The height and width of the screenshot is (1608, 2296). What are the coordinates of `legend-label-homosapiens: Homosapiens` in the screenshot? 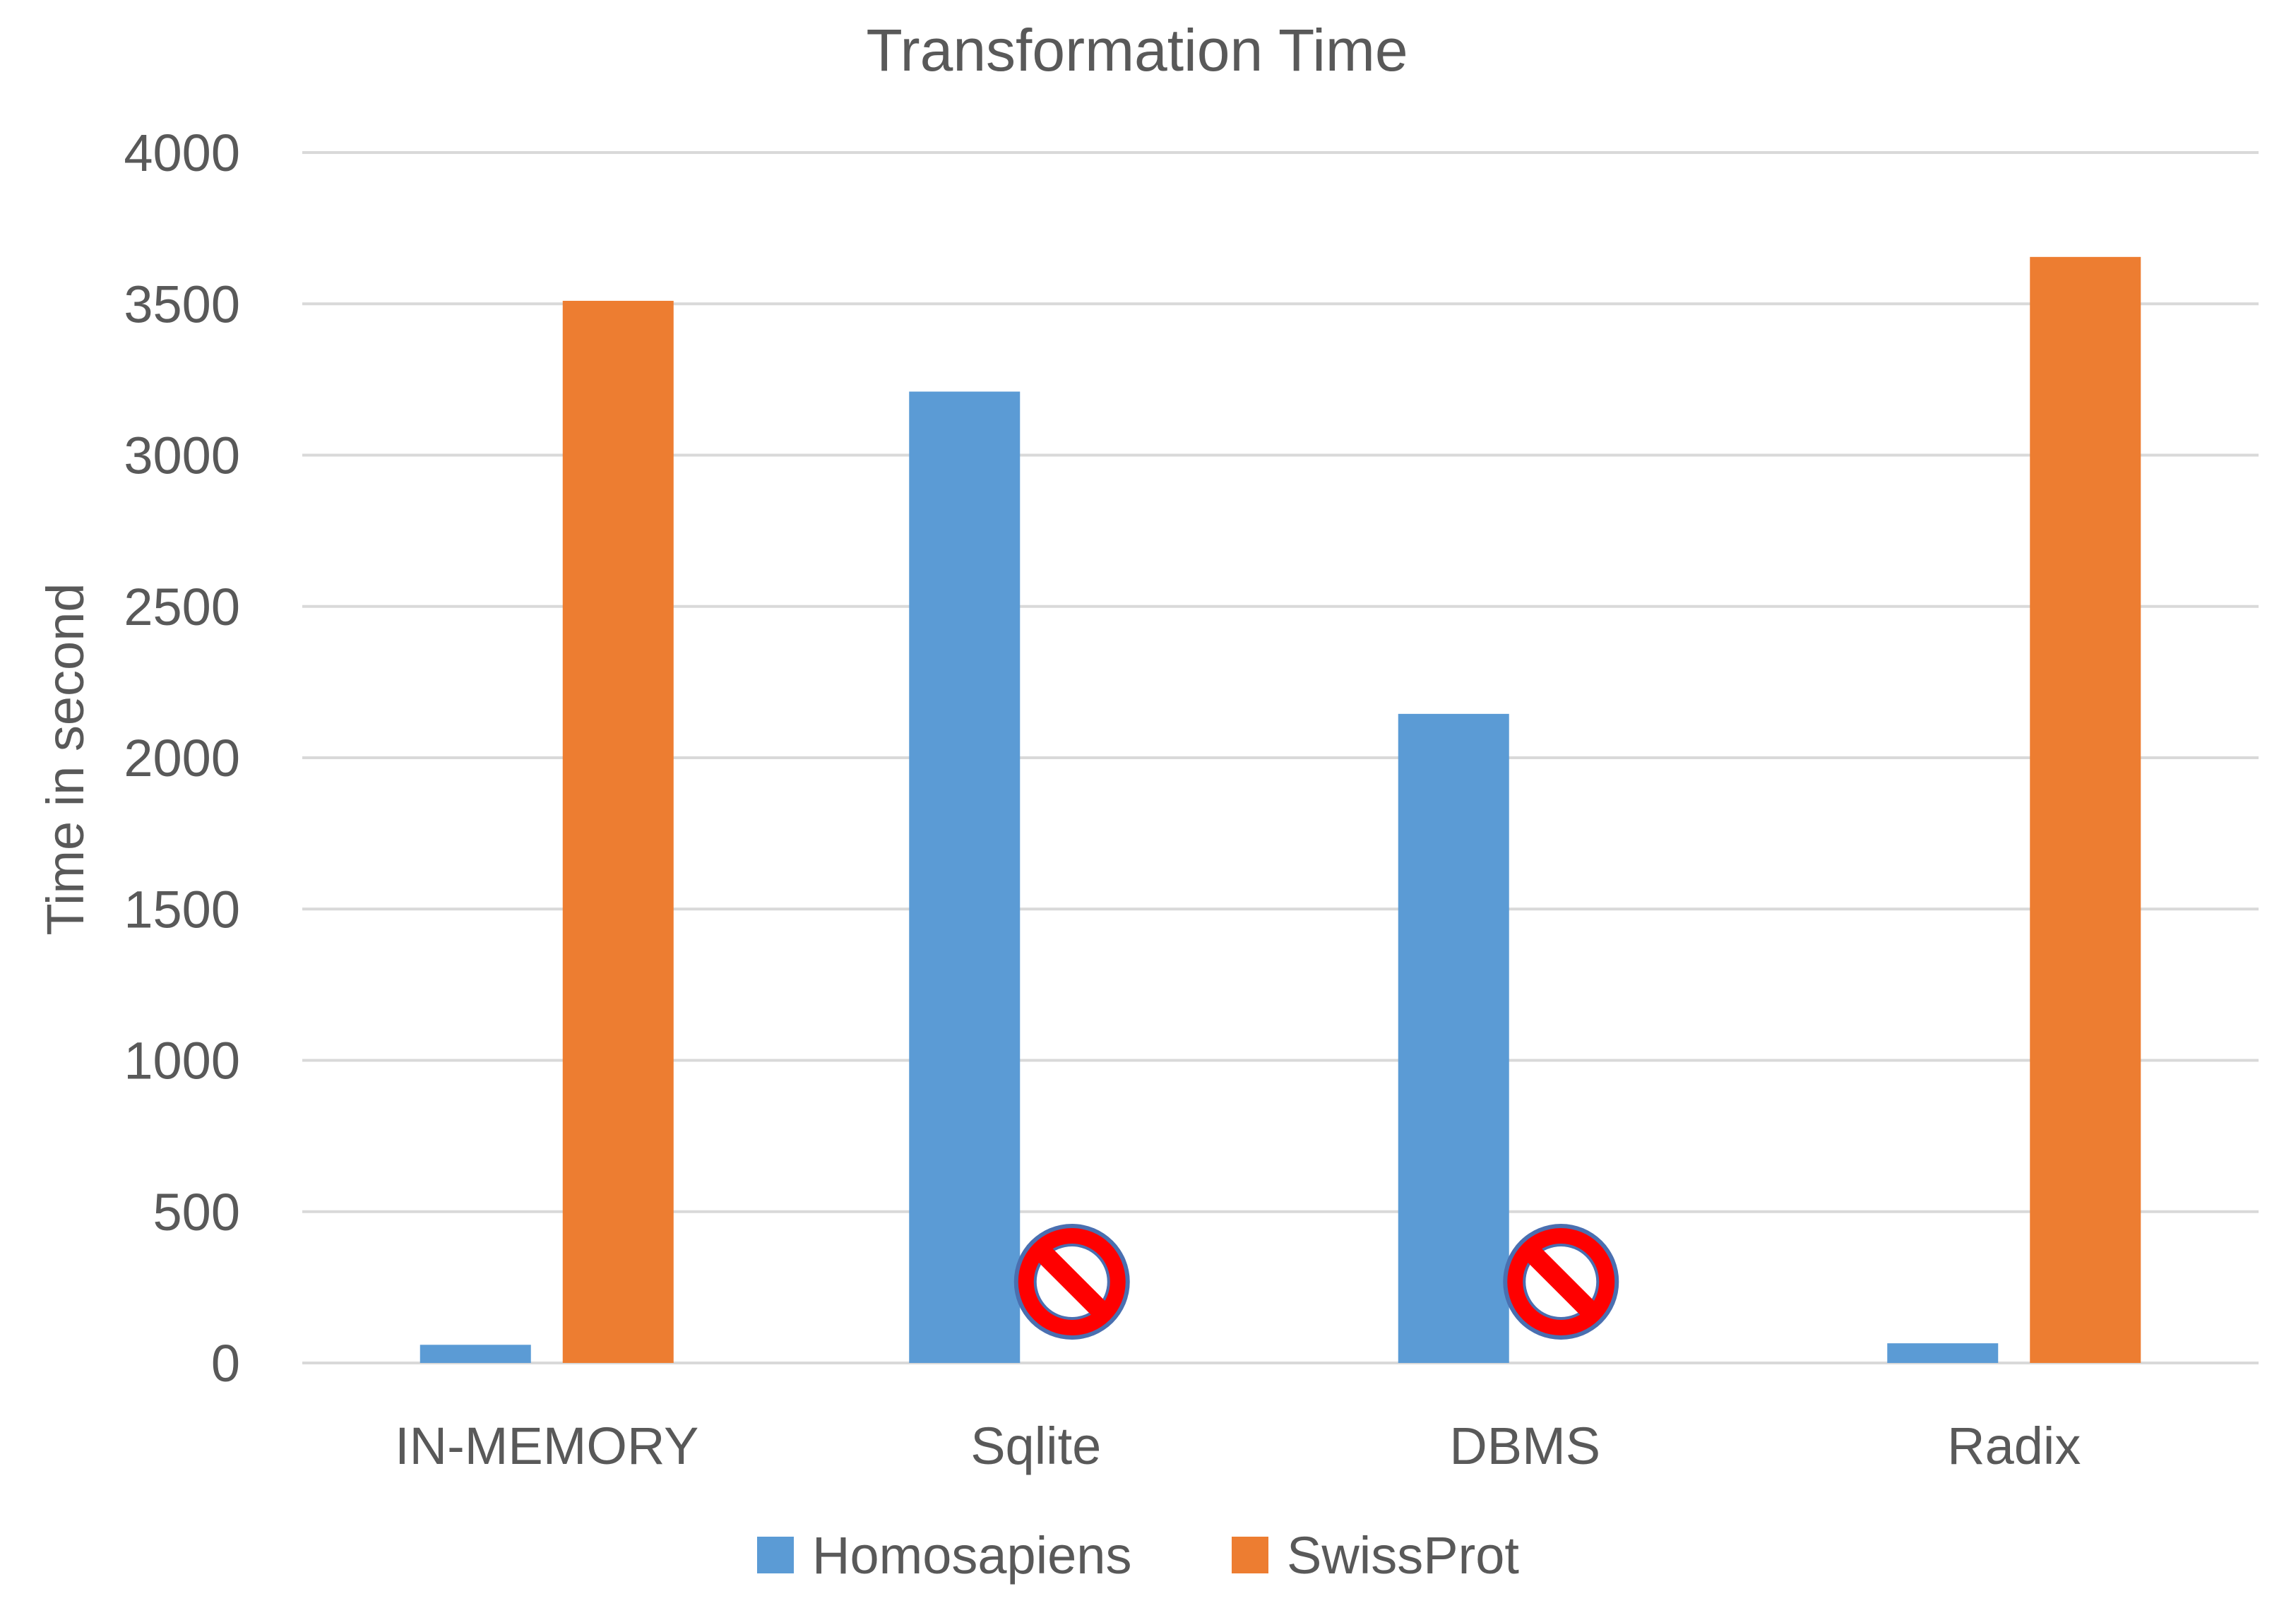 It's located at (971, 1555).